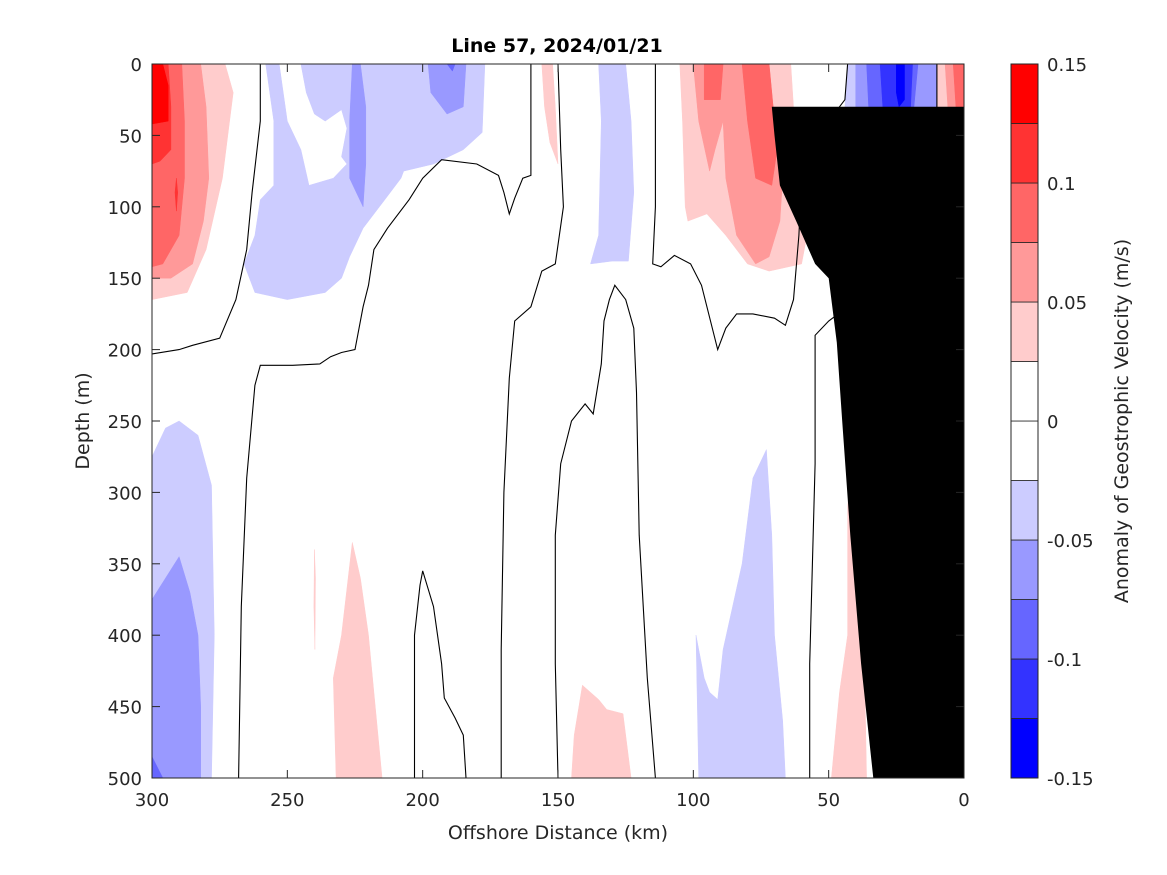 Image resolution: width=1167 pixels, height=875 pixels. I want to click on y-tick-label: 50, so click(130, 136).